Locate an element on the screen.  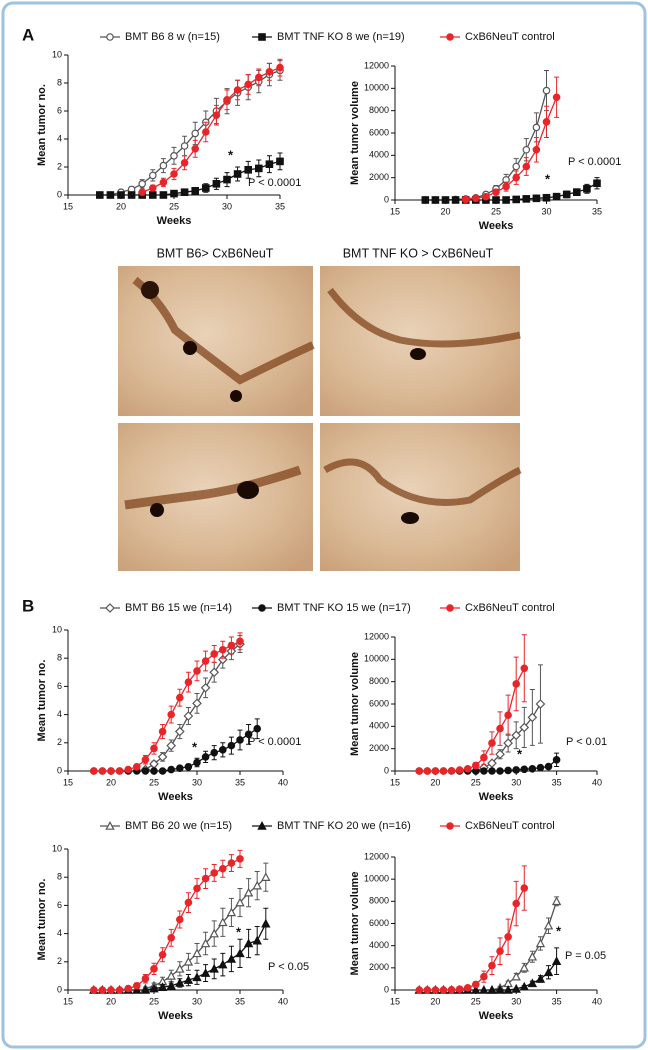
y-tick-label: 4000 is located at coordinates (379, 945).